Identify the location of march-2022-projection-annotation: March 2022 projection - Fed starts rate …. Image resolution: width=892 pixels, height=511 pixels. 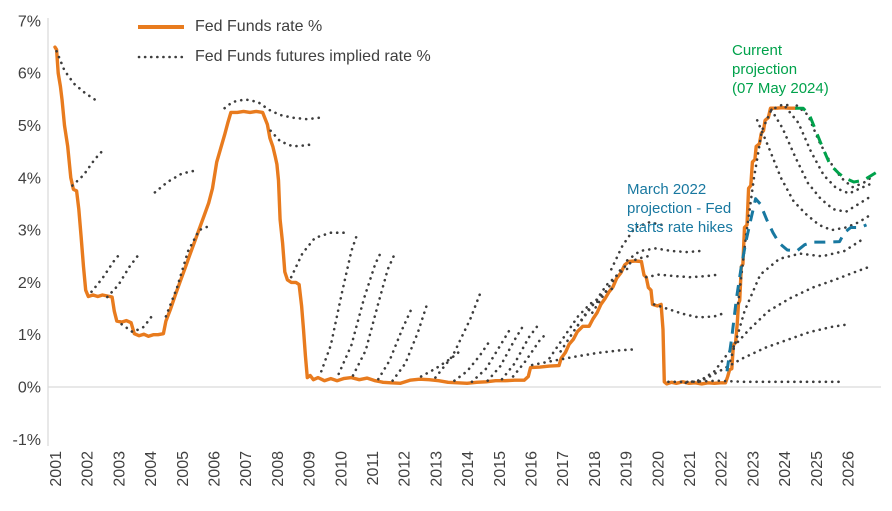
(680, 208).